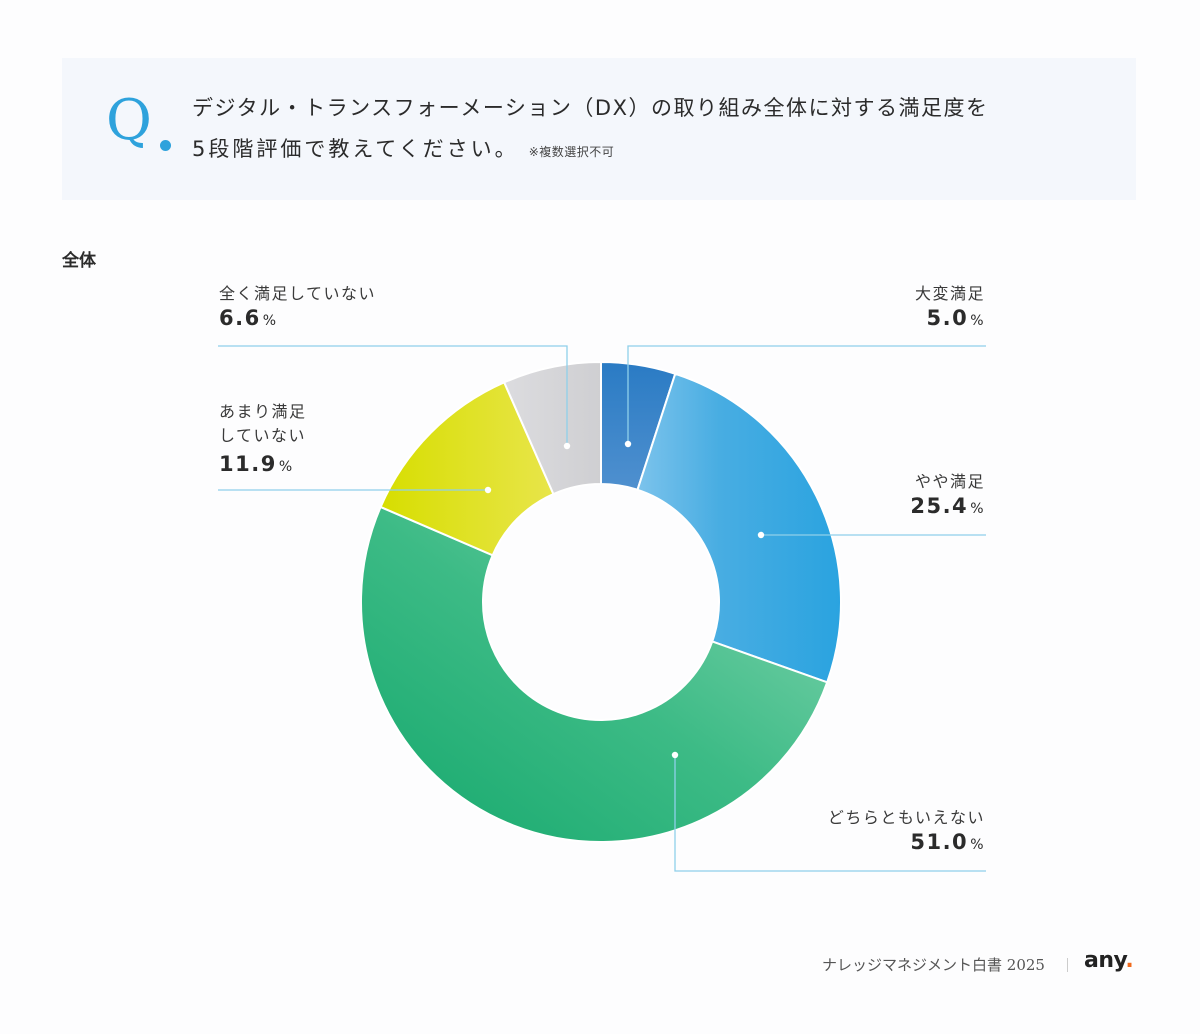 The width and height of the screenshot is (1200, 1034). What do you see at coordinates (594, 674) in the screenshot?
I see `segment-neutral` at bounding box center [594, 674].